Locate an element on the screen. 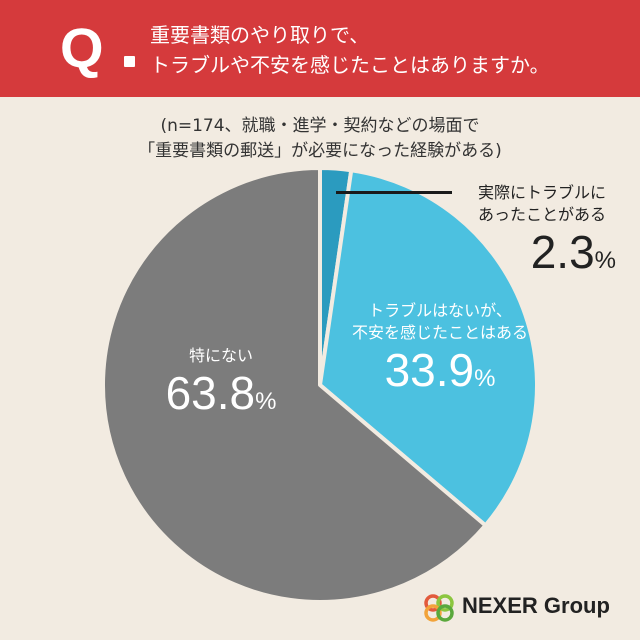 This screenshot has height=640, width=640. question-line-1: 重要書類のやり取りで、 is located at coordinates (260, 35).